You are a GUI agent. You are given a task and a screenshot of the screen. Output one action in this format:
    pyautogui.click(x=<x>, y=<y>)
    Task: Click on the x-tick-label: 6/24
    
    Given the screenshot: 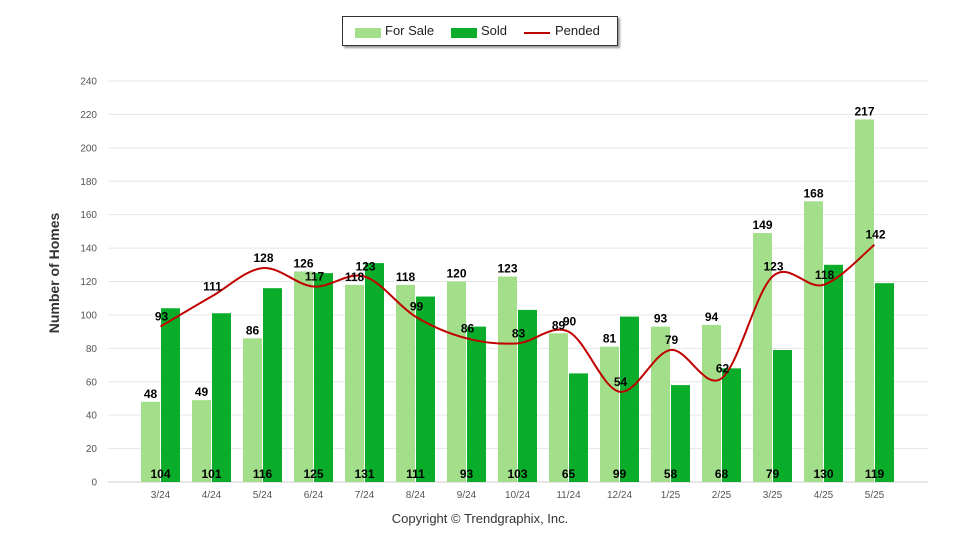 What is the action you would take?
    pyautogui.click(x=314, y=495)
    